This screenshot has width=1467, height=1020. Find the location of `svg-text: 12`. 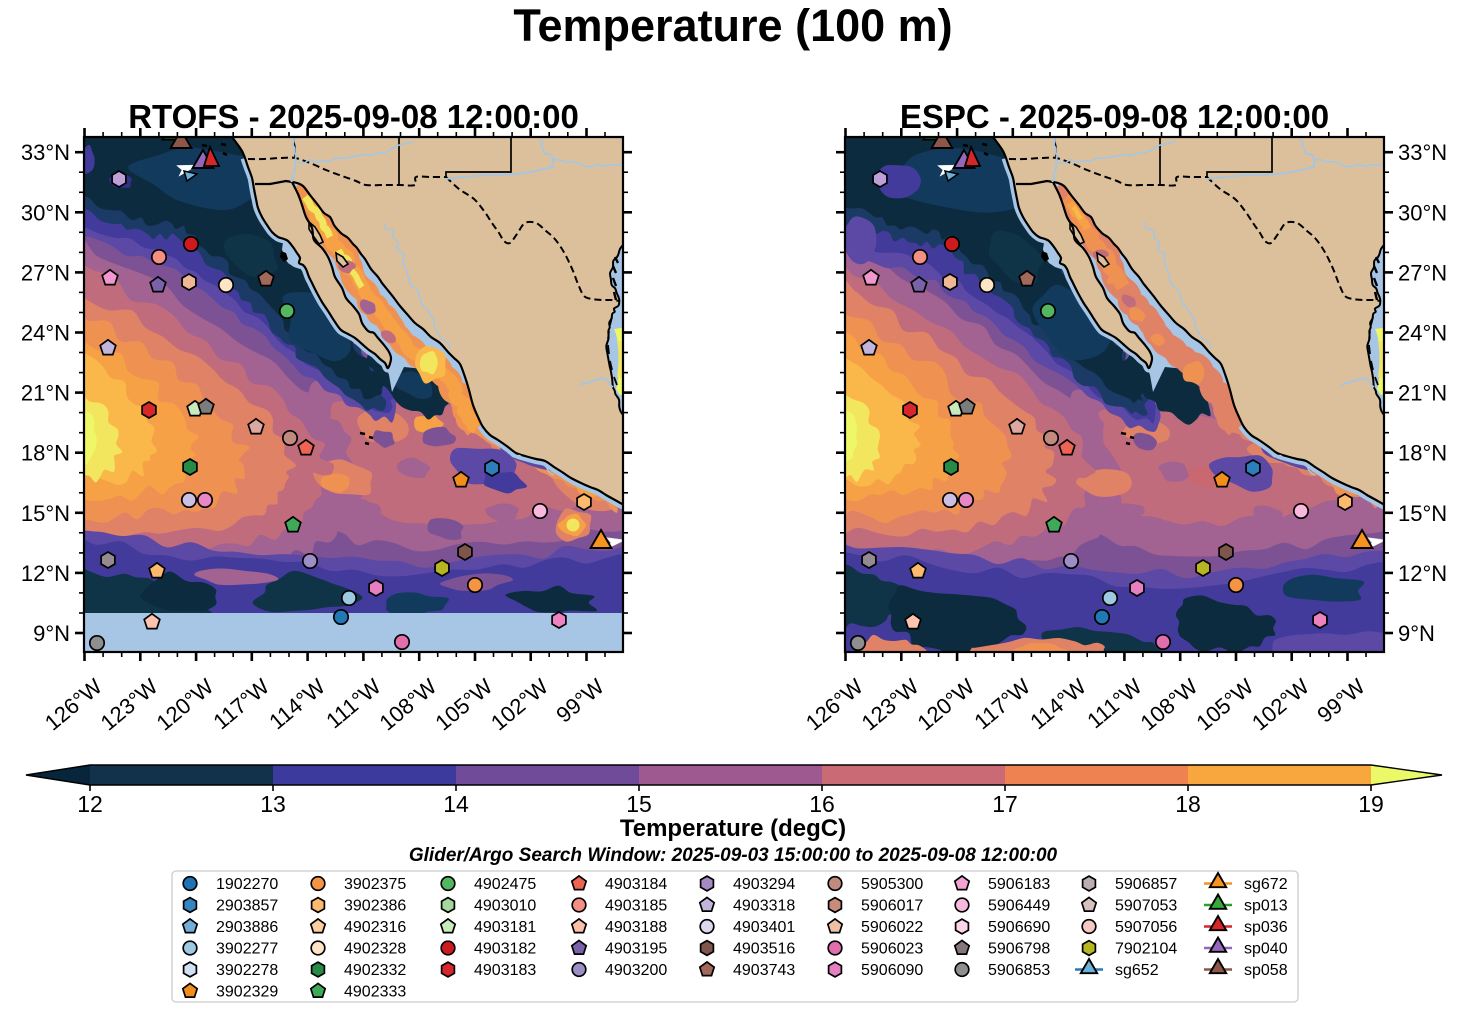

svg-text: 12 is located at coordinates (90, 804).